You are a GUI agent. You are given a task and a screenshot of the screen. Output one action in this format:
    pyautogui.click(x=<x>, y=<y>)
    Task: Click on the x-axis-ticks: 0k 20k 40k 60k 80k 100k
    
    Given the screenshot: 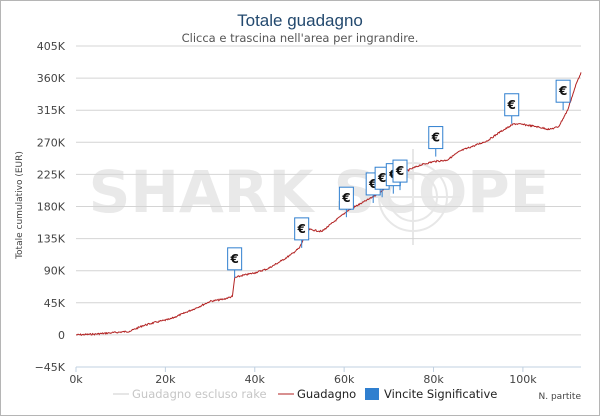 What is the action you would take?
    pyautogui.click(x=325, y=376)
    